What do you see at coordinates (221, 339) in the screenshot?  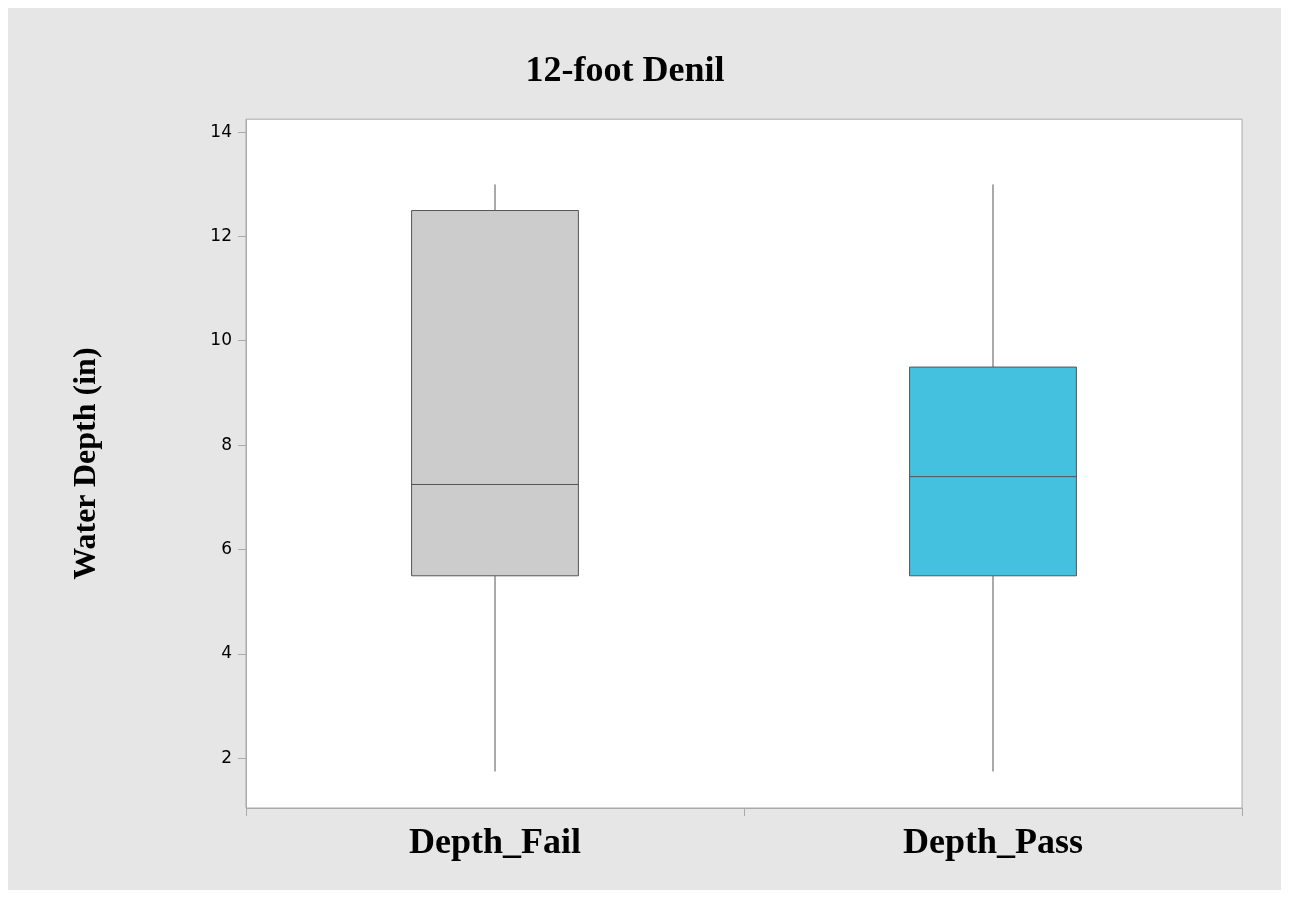 I see `y-tick-label: 10` at bounding box center [221, 339].